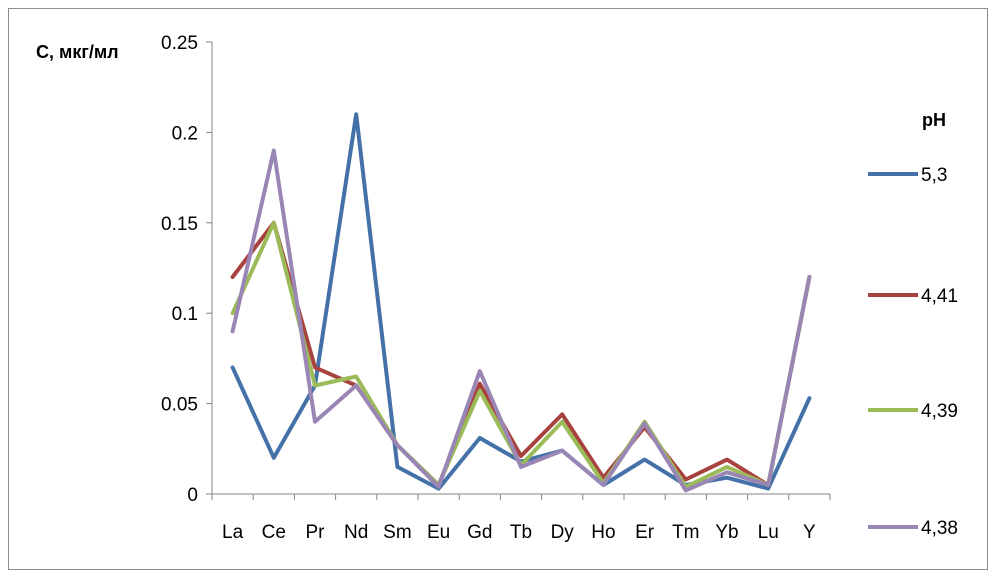  What do you see at coordinates (645, 532) in the screenshot?
I see `x-tick-label: Er` at bounding box center [645, 532].